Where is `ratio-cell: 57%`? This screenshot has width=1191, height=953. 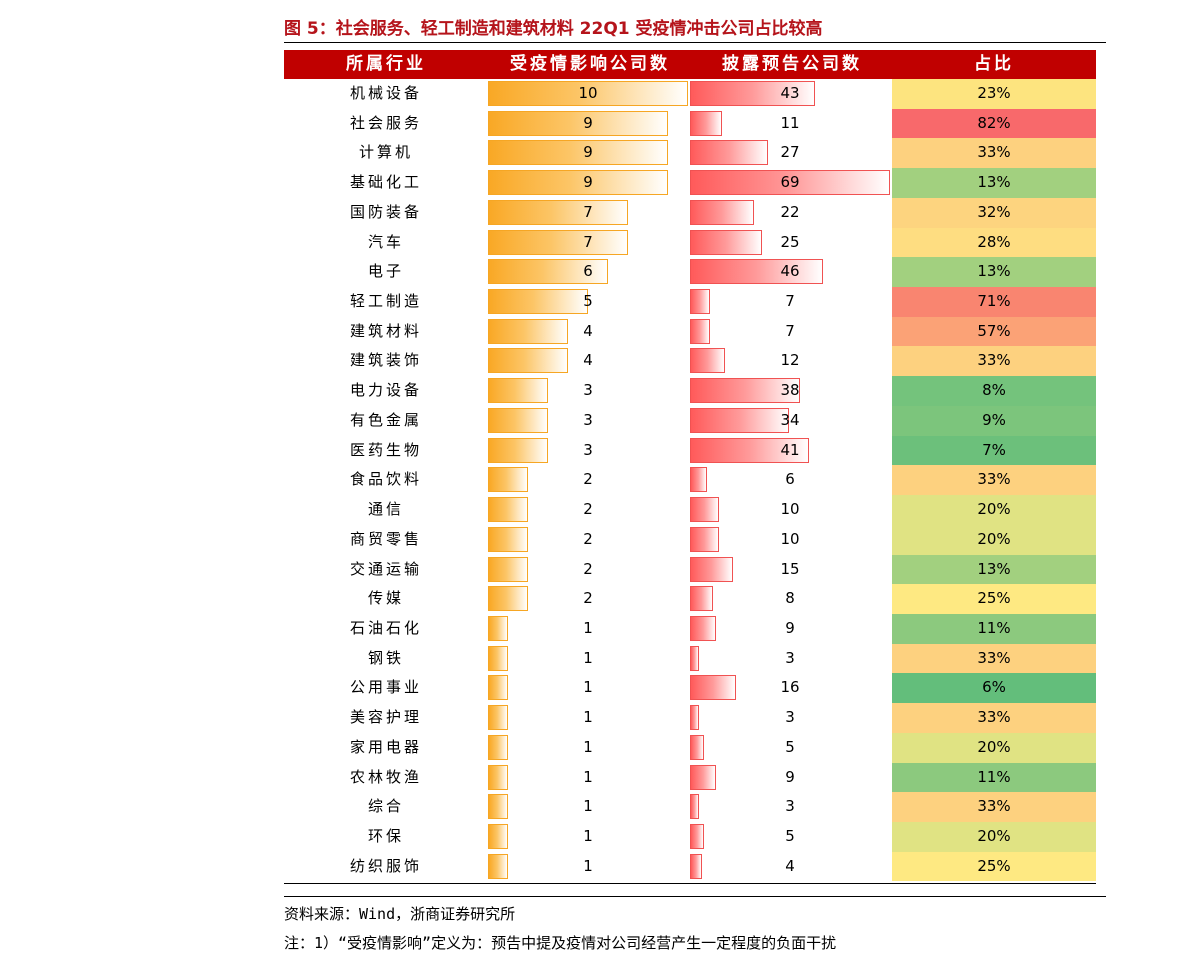 ratio-cell: 57% is located at coordinates (994, 331).